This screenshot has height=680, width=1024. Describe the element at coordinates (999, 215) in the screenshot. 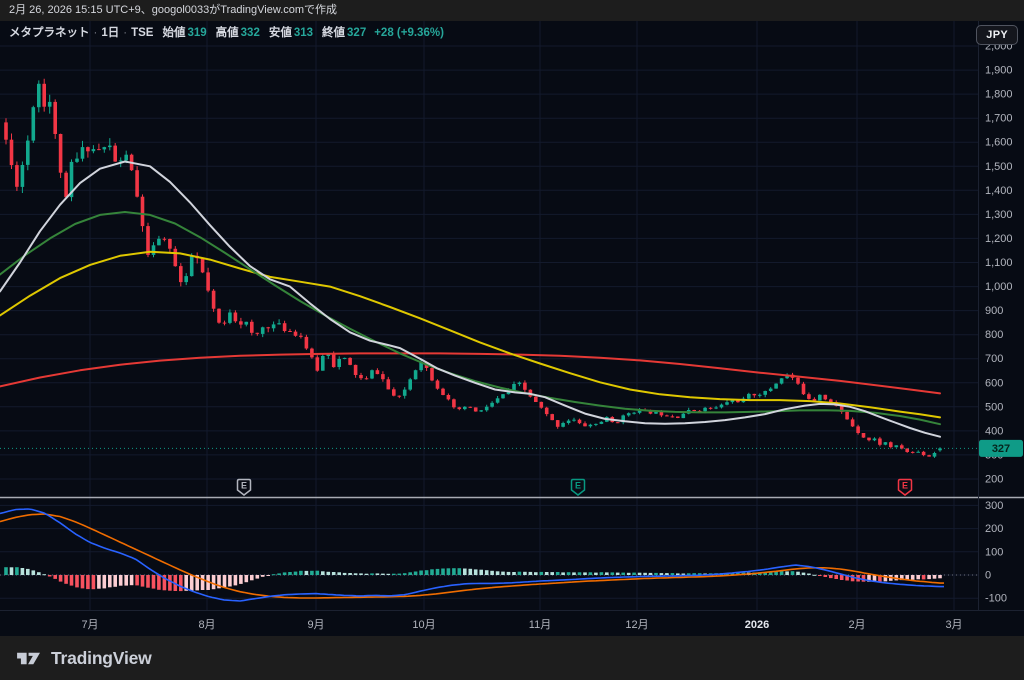

I see `svg-text: 1,300` at that location.